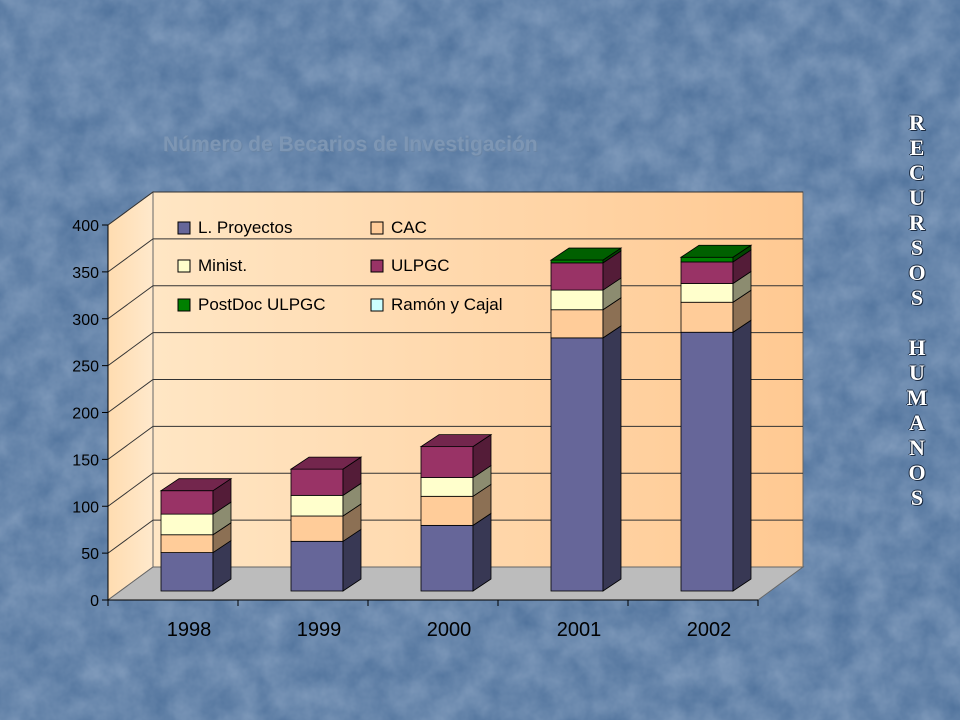 Image resolution: width=960 pixels, height=720 pixels. I want to click on side-letter: E, so click(917, 147).